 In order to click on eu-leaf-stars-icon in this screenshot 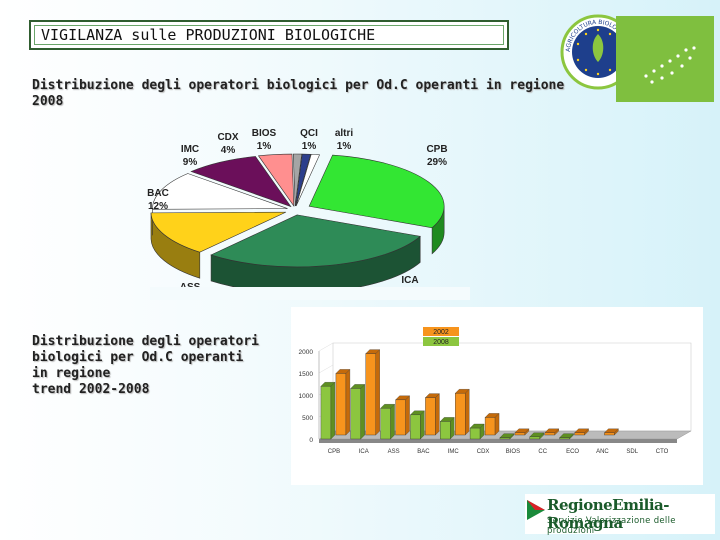, I will do `click(670, 65)`.